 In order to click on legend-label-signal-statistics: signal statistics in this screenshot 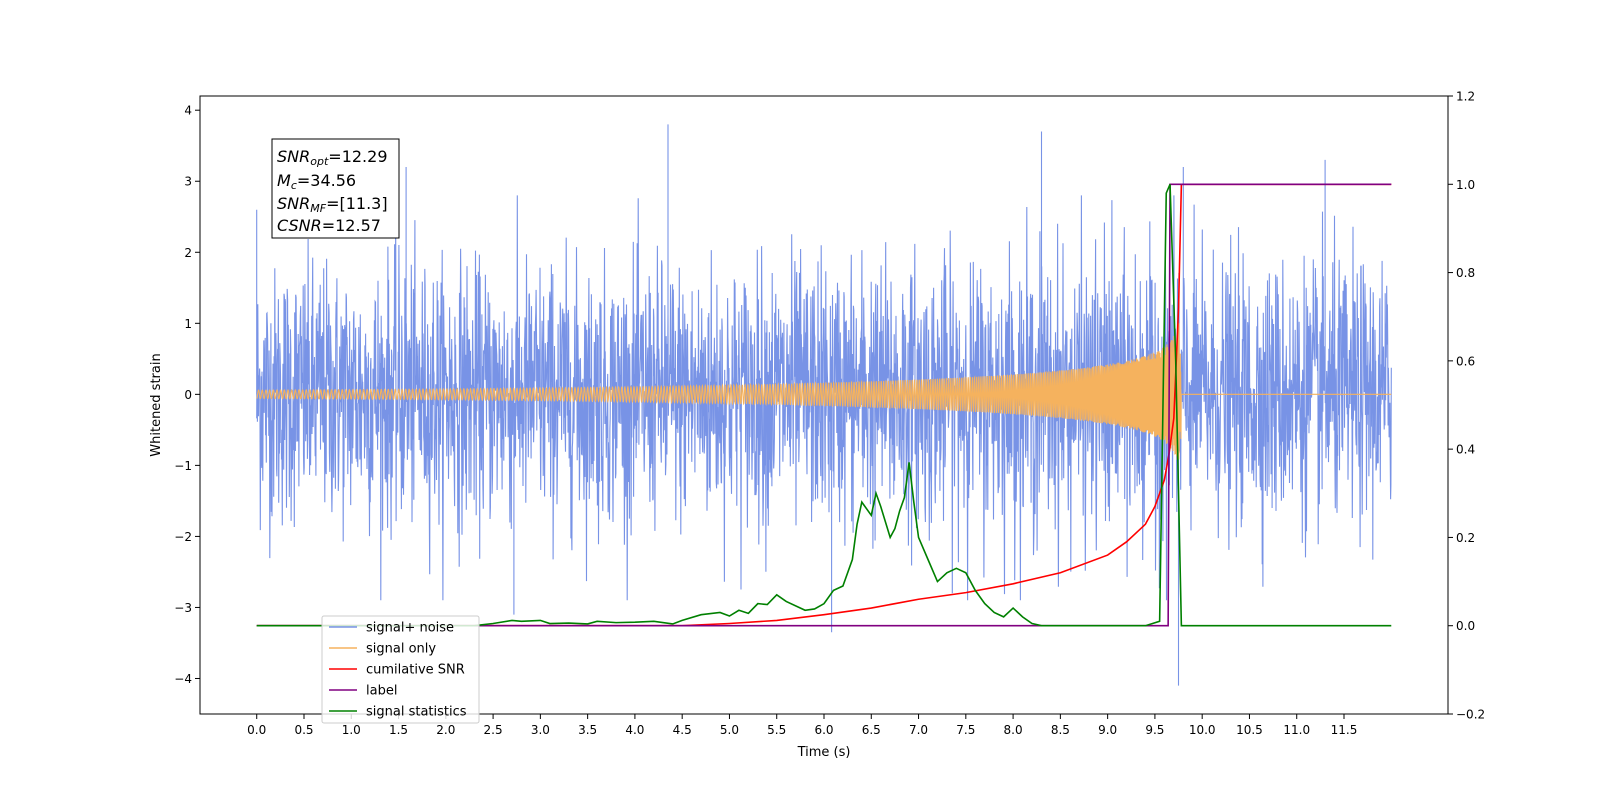, I will do `click(416, 712)`.